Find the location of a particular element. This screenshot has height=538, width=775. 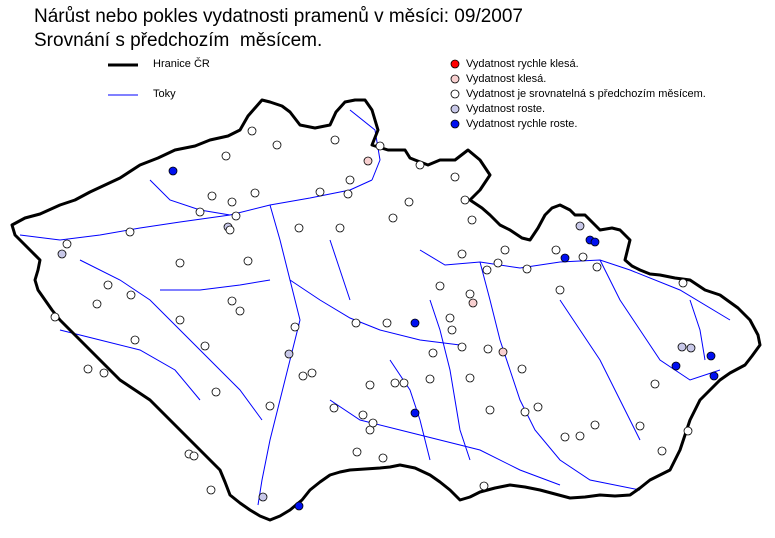

legend-label-decline: Vydatnost klesá. is located at coordinates (506, 79).